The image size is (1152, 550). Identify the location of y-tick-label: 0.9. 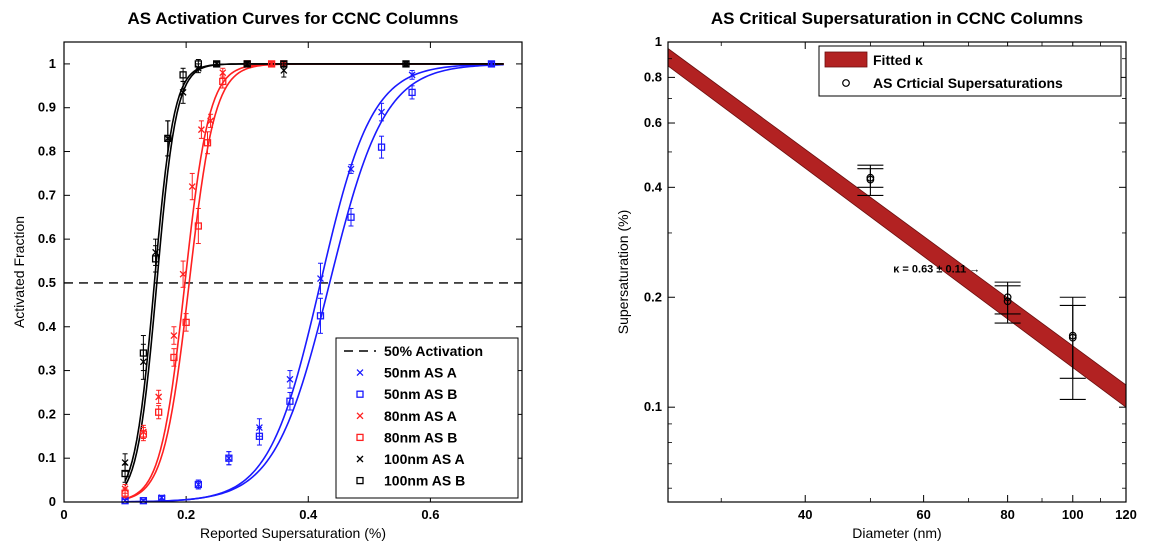
(47, 107).